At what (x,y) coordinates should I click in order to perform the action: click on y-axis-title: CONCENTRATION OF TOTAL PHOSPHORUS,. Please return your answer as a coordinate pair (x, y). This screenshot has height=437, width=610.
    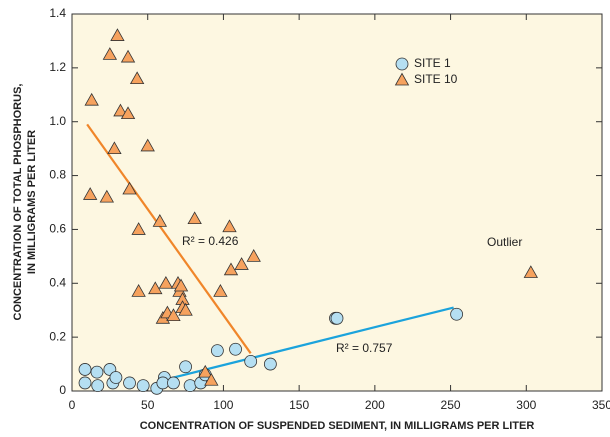
    Looking at the image, I should click on (18, 202).